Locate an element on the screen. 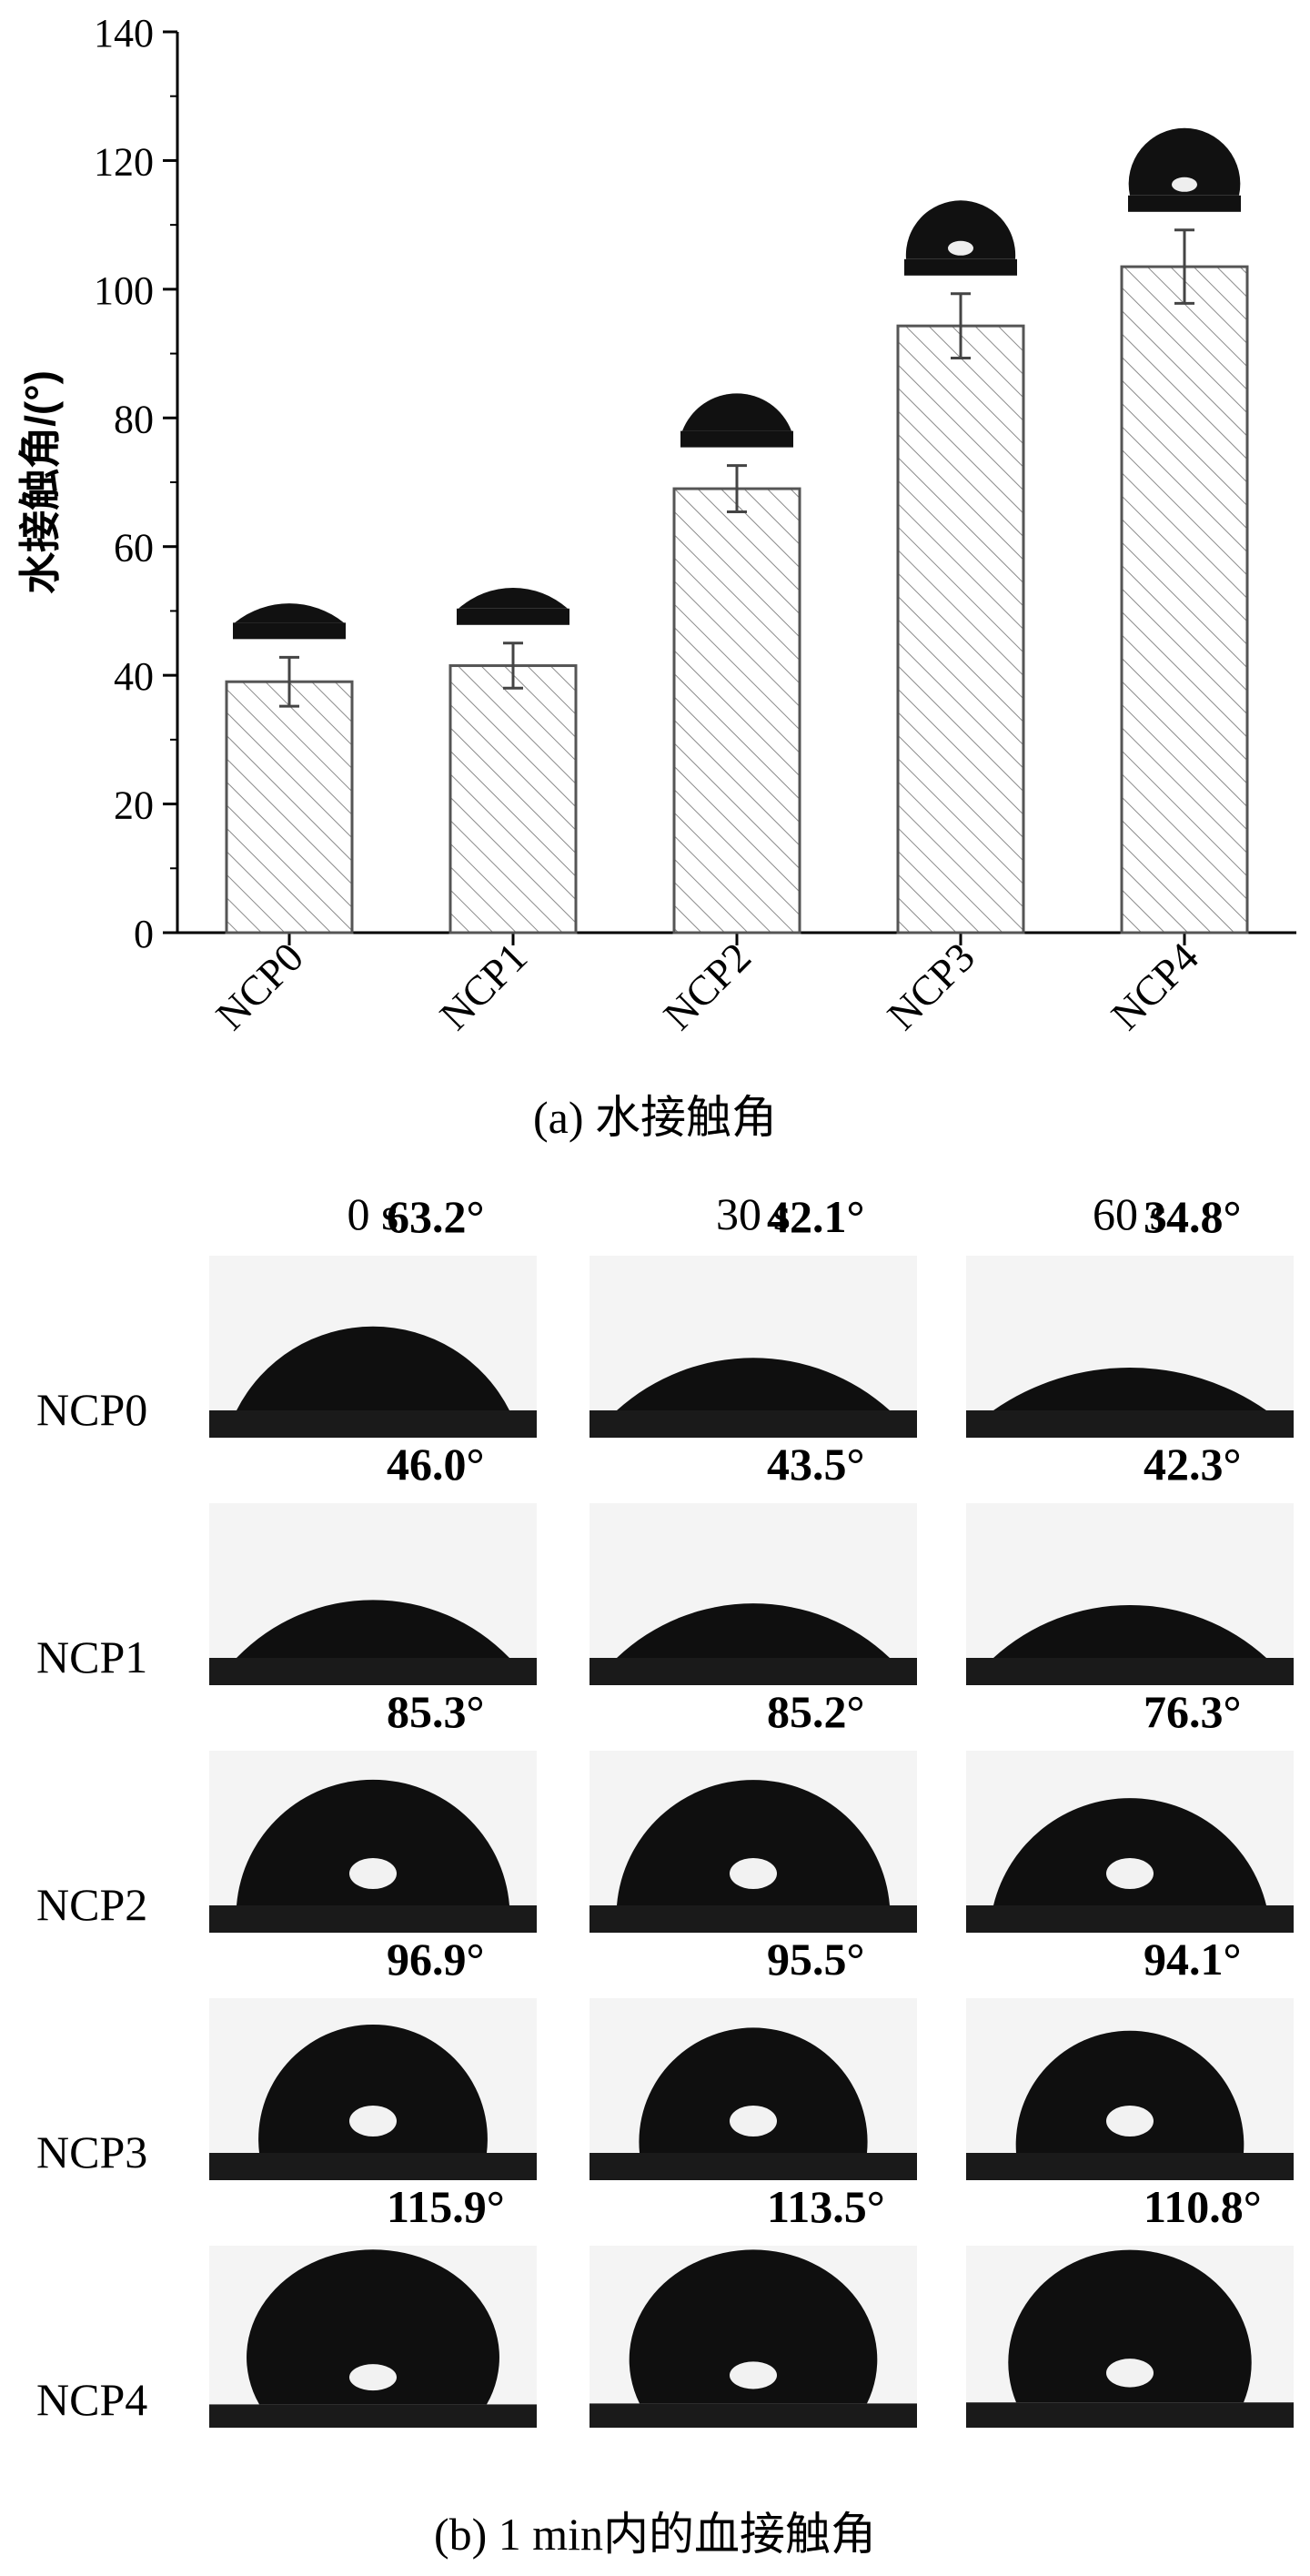 This screenshot has height=2576, width=1310. angle-label-ncp4-1: 113.5° is located at coordinates (826, 2206).